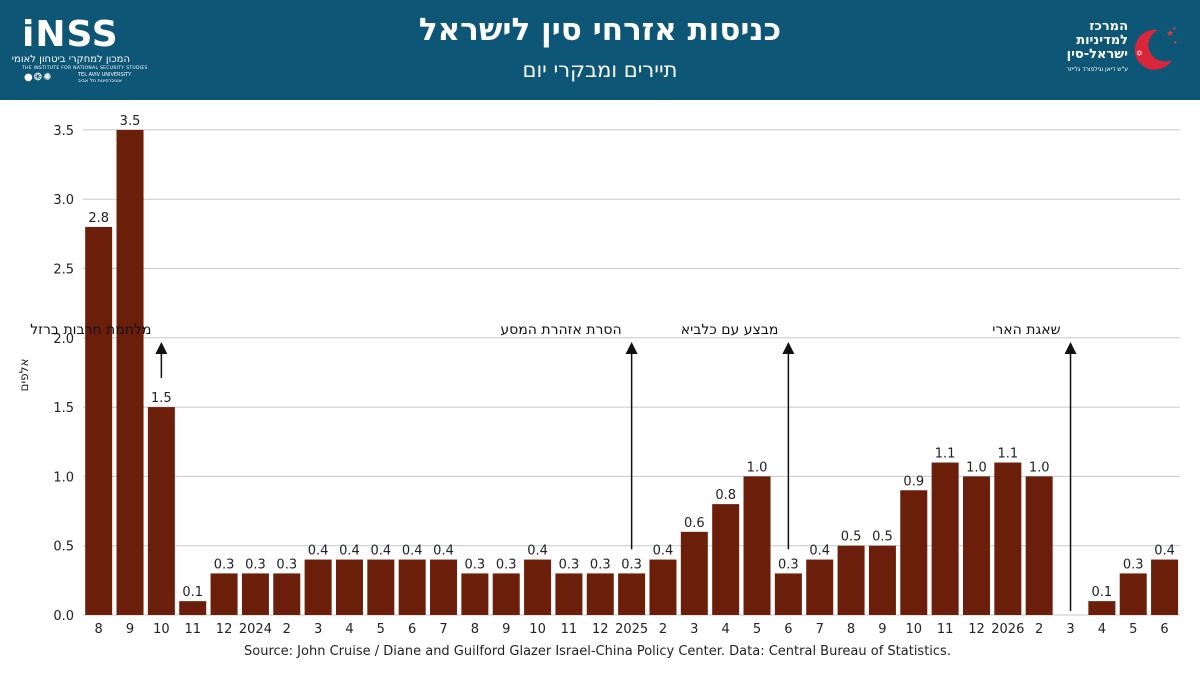 Image resolution: width=1200 pixels, height=675 pixels. Describe the element at coordinates (600, 30) in the screenshot. I see `page-title: כניסות אזרחי סין לישראל` at that location.